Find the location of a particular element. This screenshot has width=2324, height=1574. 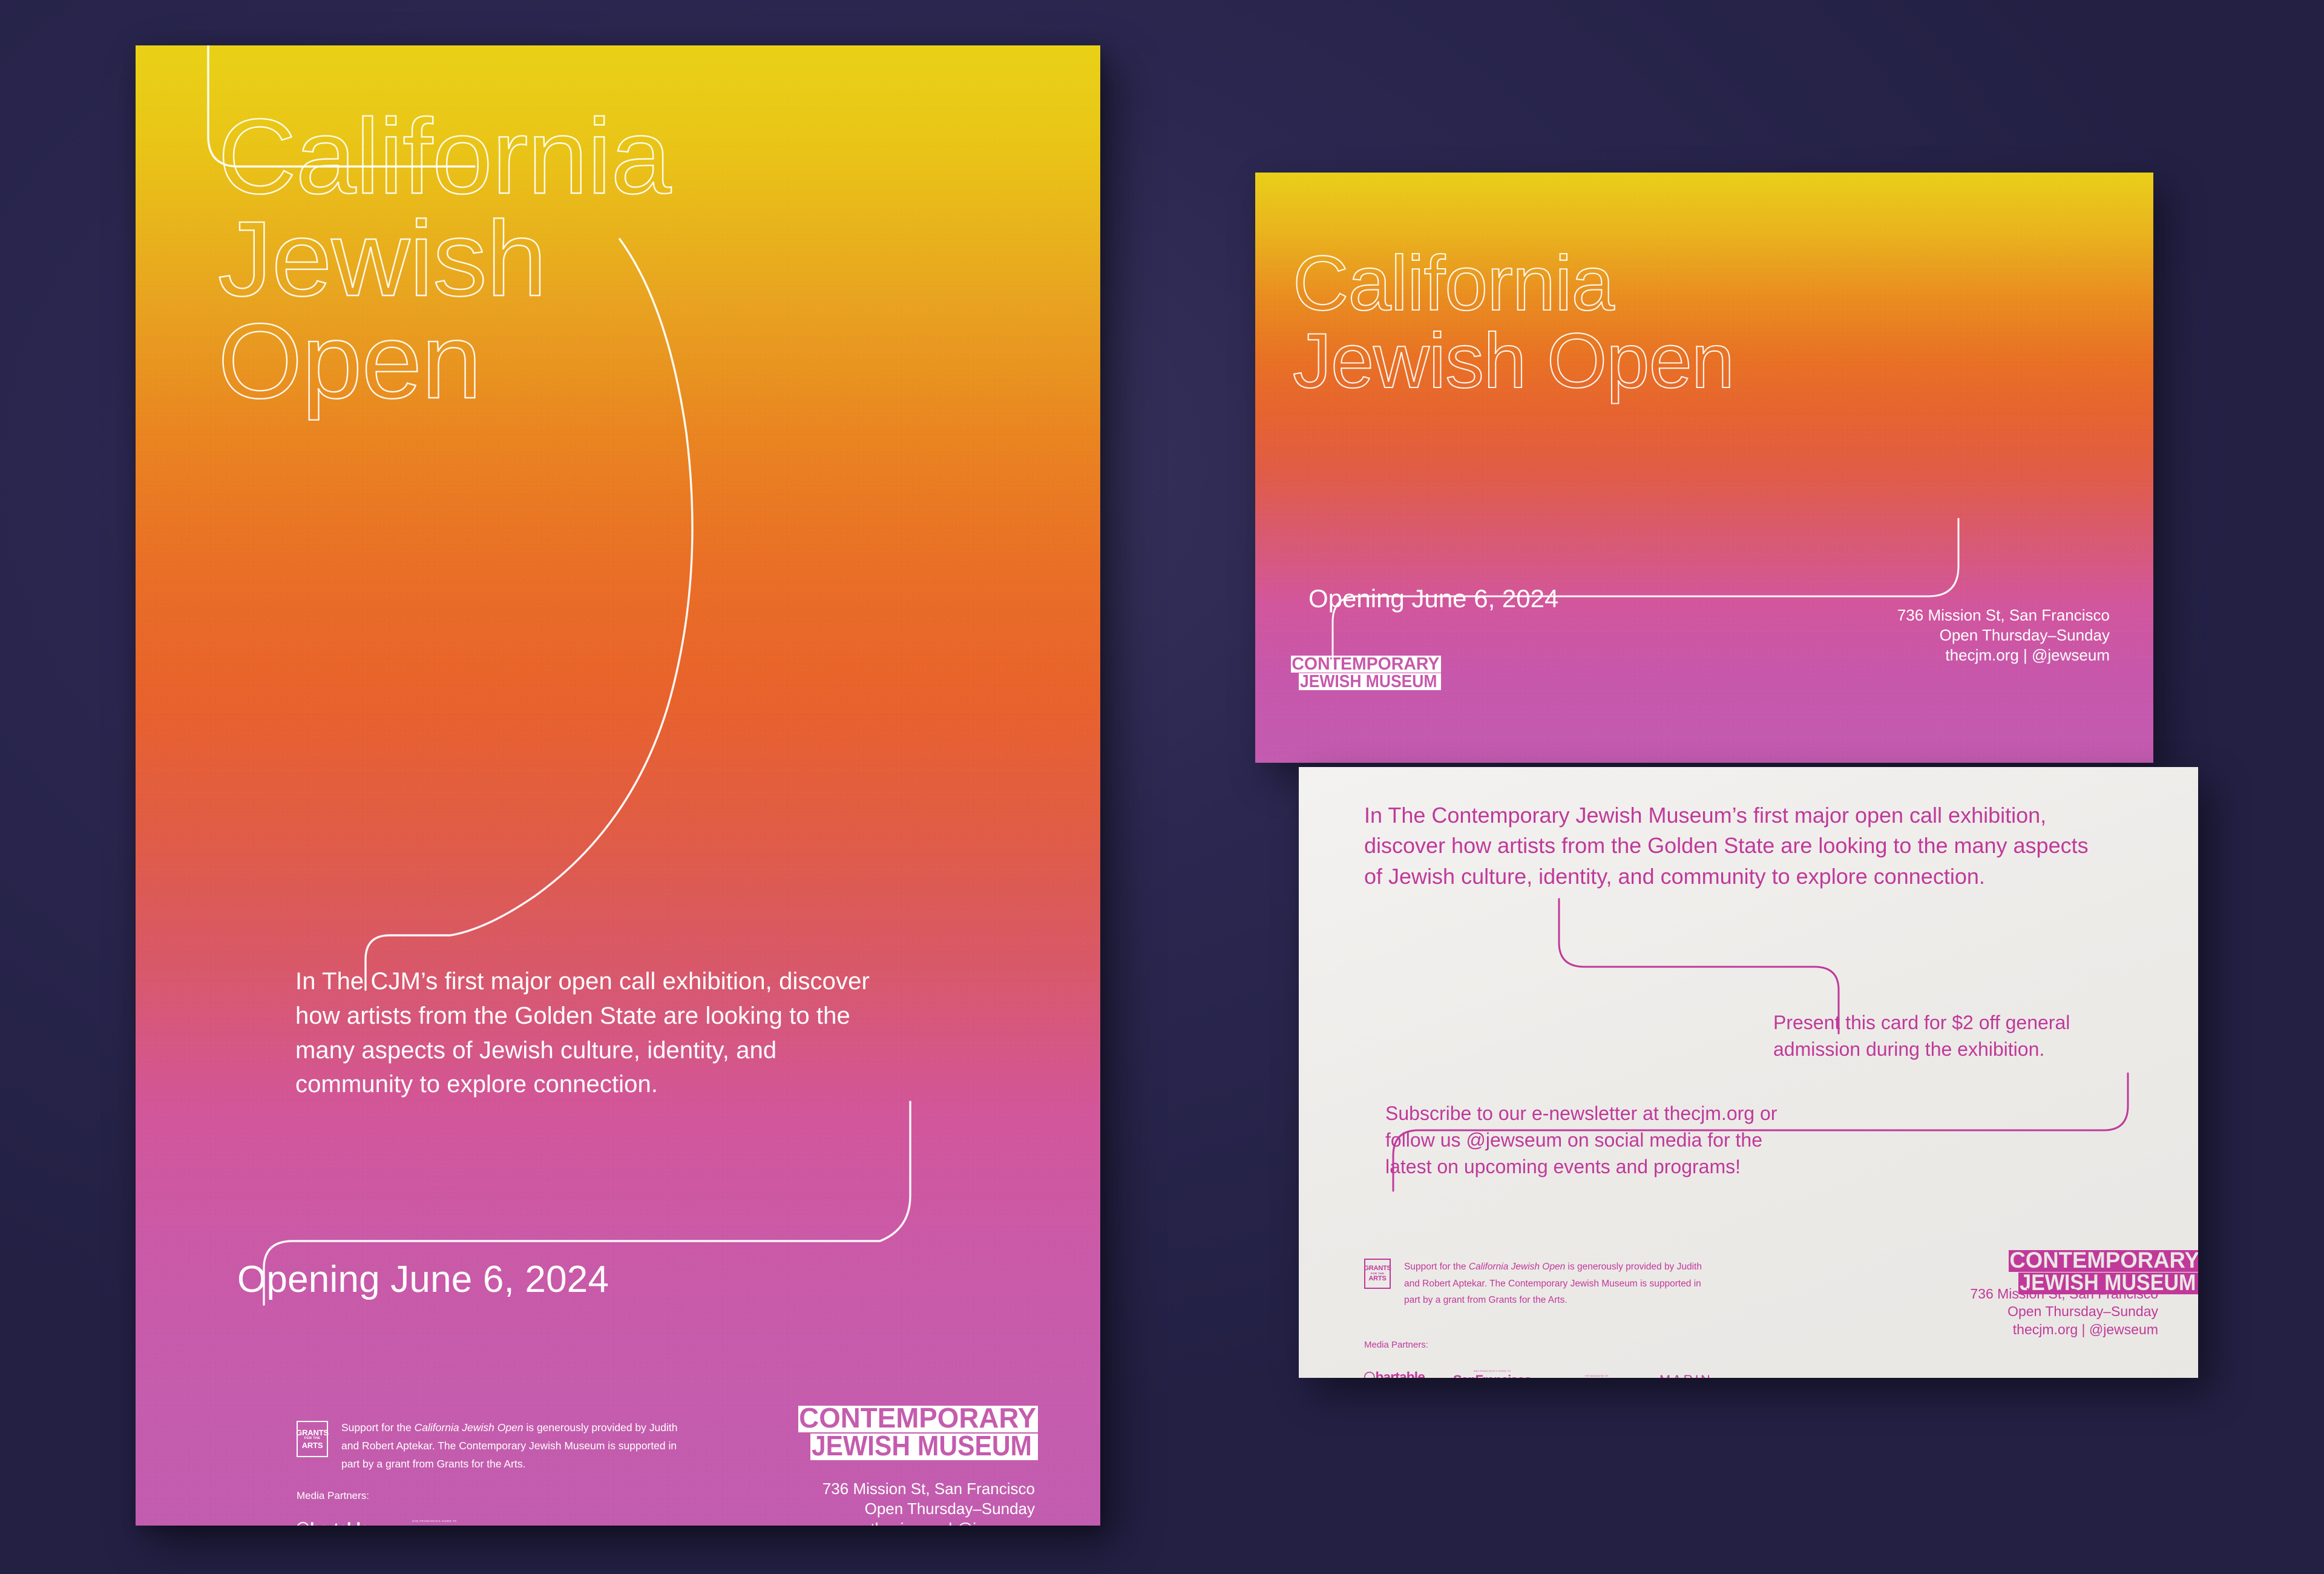

cb-sv-tagline: THE MAGAZINE OF is located at coordinates (1596, 1376).